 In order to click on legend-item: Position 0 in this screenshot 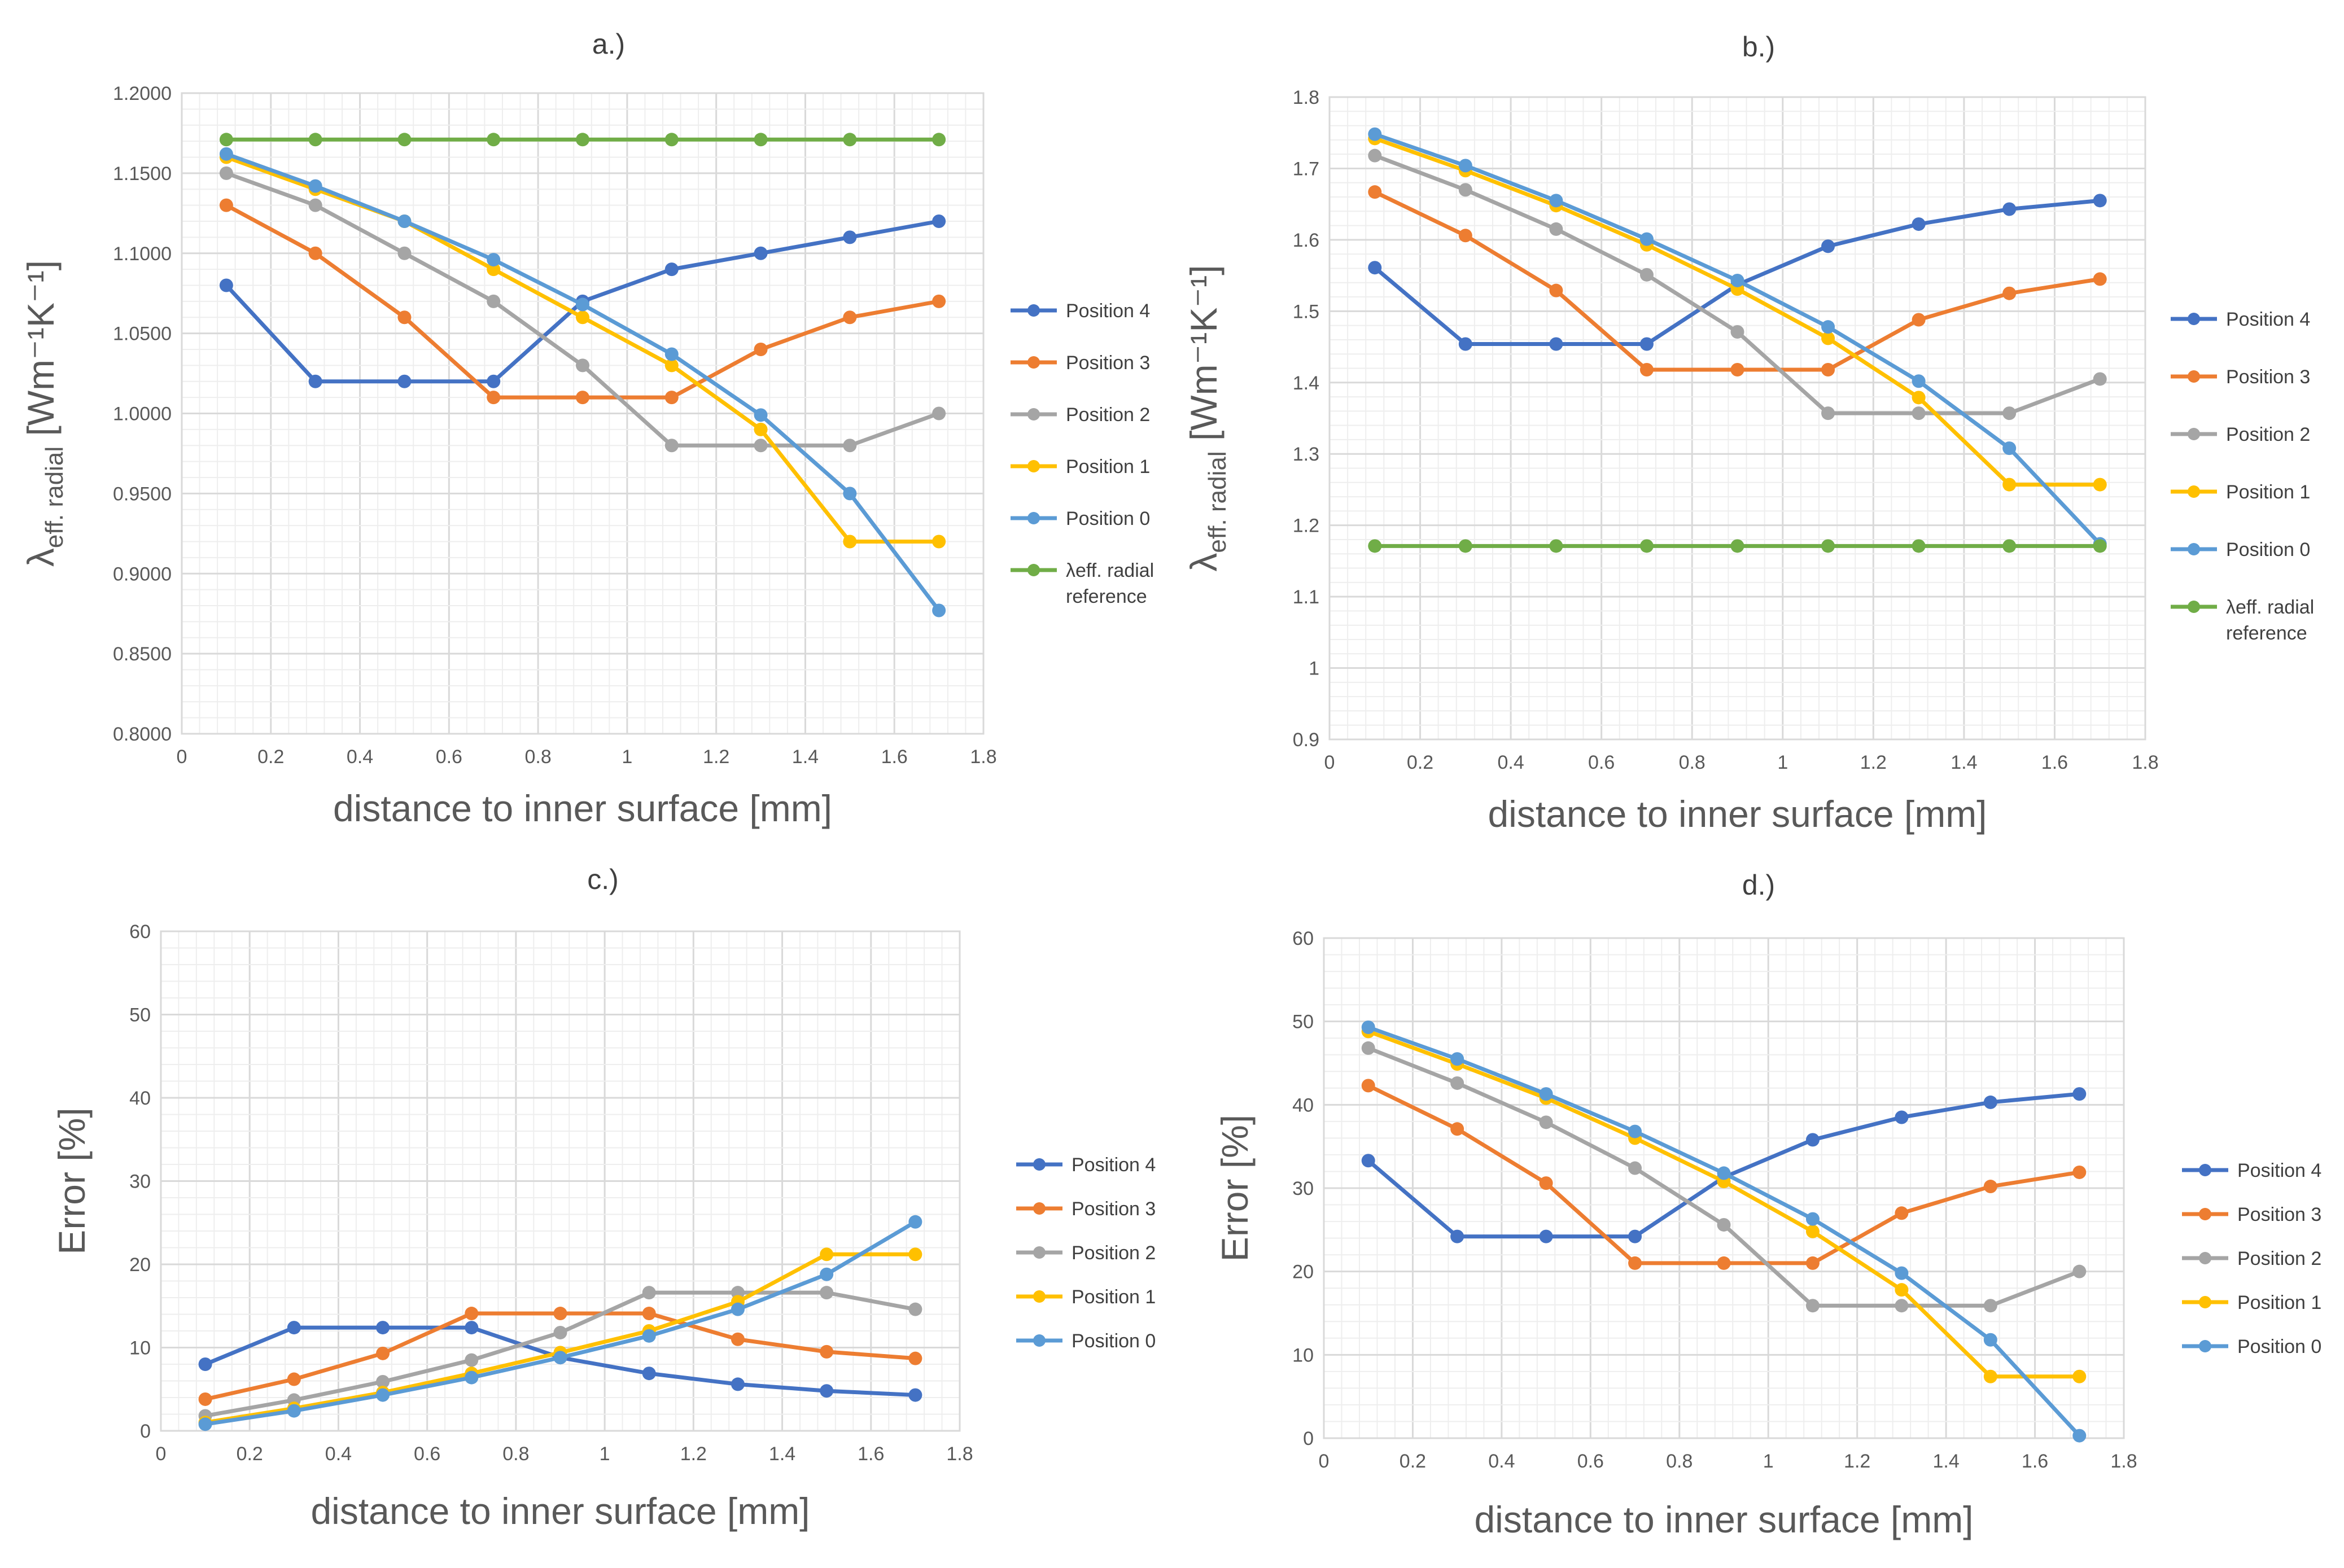, I will do `click(1080, 518)`.